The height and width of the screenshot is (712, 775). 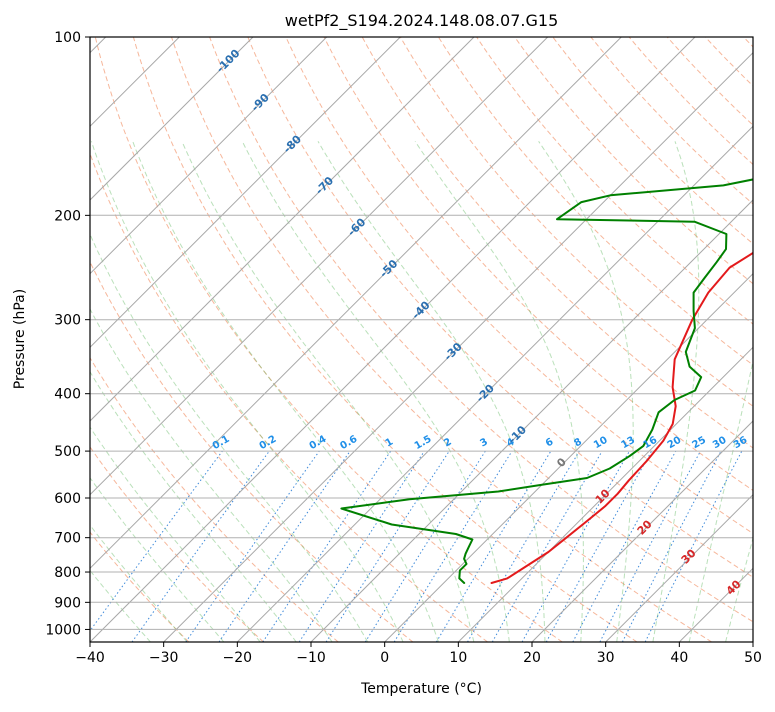 I want to click on x-tick-label: −40, so click(x=90, y=658).